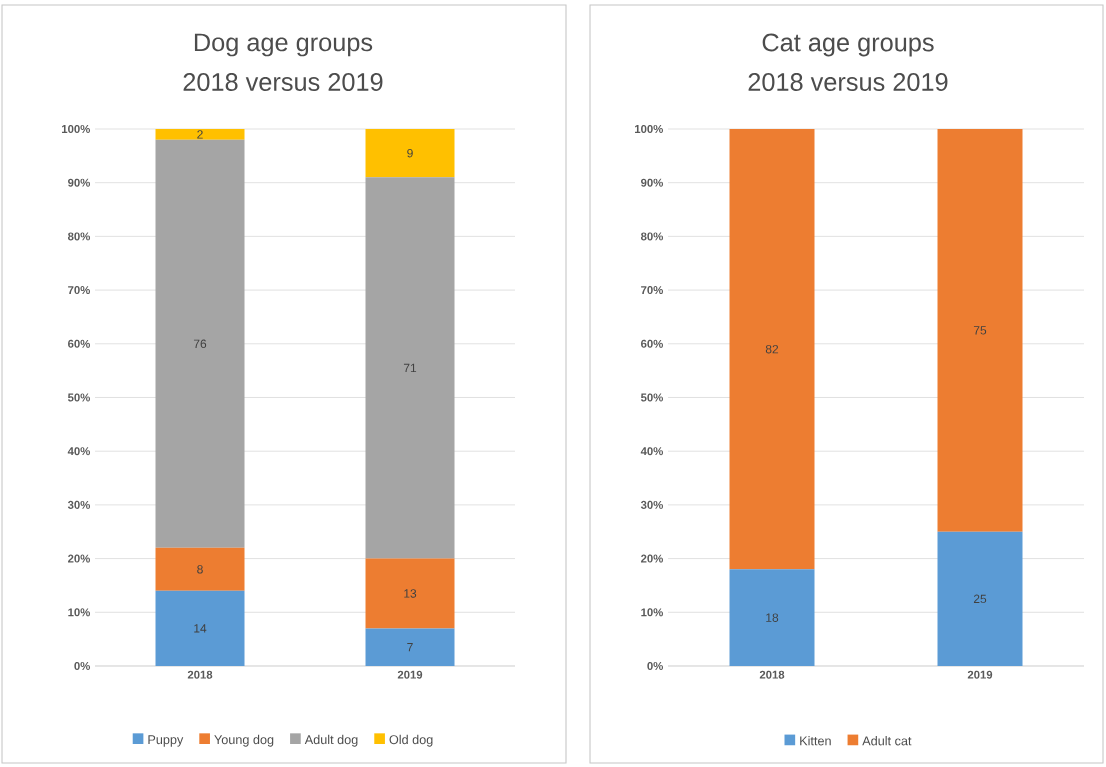 The height and width of the screenshot is (767, 1106). I want to click on legend-label: Adult cat, so click(887, 741).